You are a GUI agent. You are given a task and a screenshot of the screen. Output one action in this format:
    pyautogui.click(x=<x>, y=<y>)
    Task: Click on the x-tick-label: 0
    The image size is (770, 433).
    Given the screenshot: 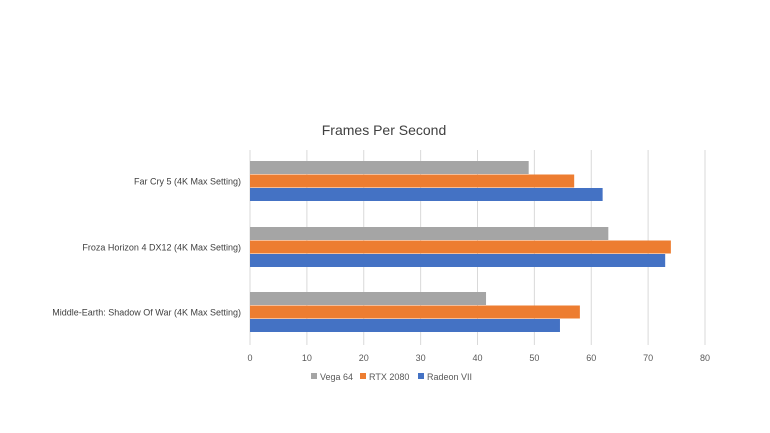 What is the action you would take?
    pyautogui.click(x=249, y=358)
    